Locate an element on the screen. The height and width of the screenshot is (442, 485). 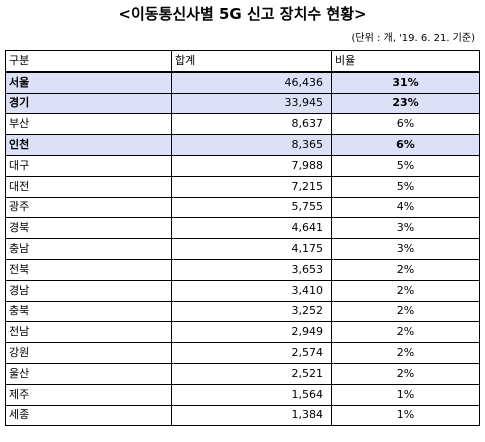
cell-region: 제주 is located at coordinates (88, 394).